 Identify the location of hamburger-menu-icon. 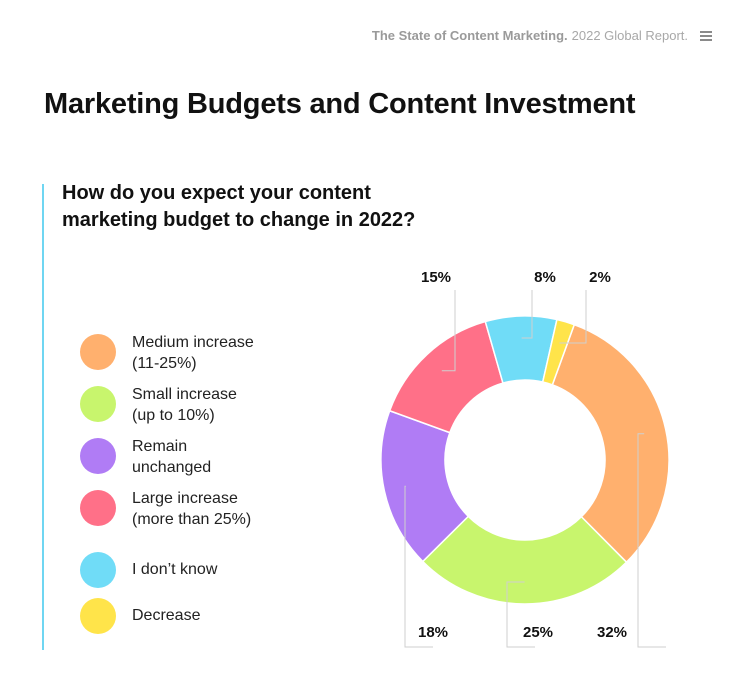
(706, 35).